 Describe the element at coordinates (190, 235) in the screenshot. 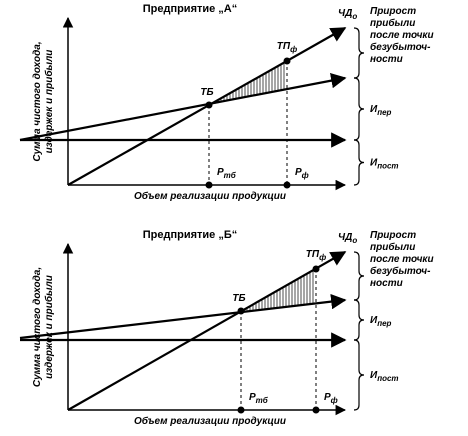

I see `panel-title: Предприятие „Б“` at that location.